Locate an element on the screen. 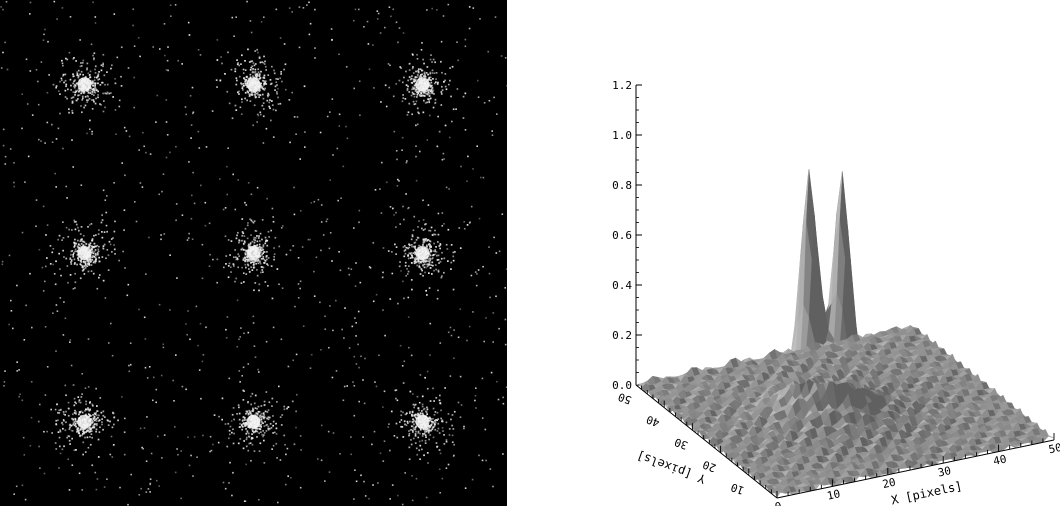 The image size is (1060, 506). star-core is located at coordinates (253, 84).